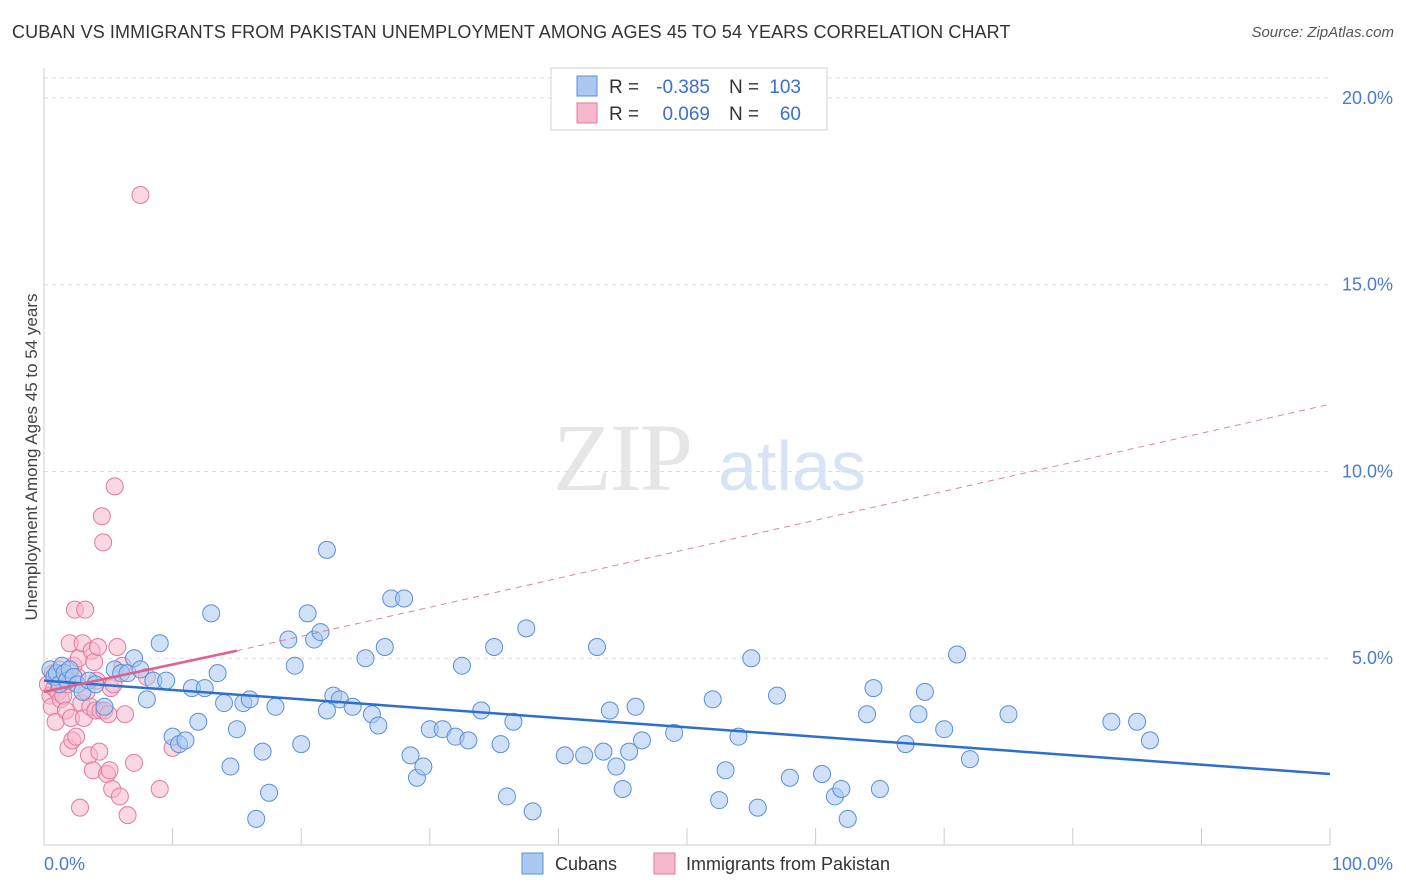 This screenshot has width=1406, height=892. I want to click on series-legend: Cubans Immigrants from Pakistan, so click(705, 863).